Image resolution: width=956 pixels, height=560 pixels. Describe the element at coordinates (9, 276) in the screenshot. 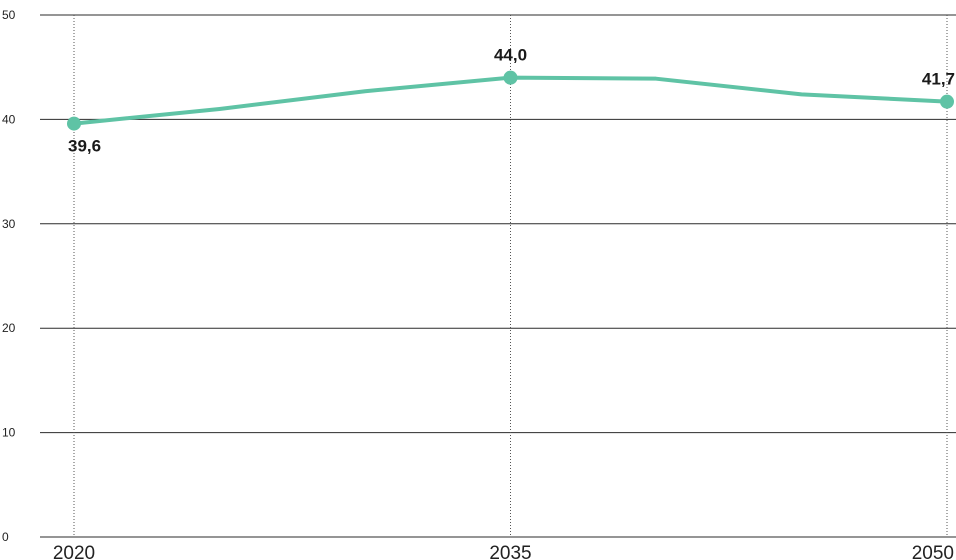

I see `y-axis-ticks: 0 10 20 30 40 50` at that location.